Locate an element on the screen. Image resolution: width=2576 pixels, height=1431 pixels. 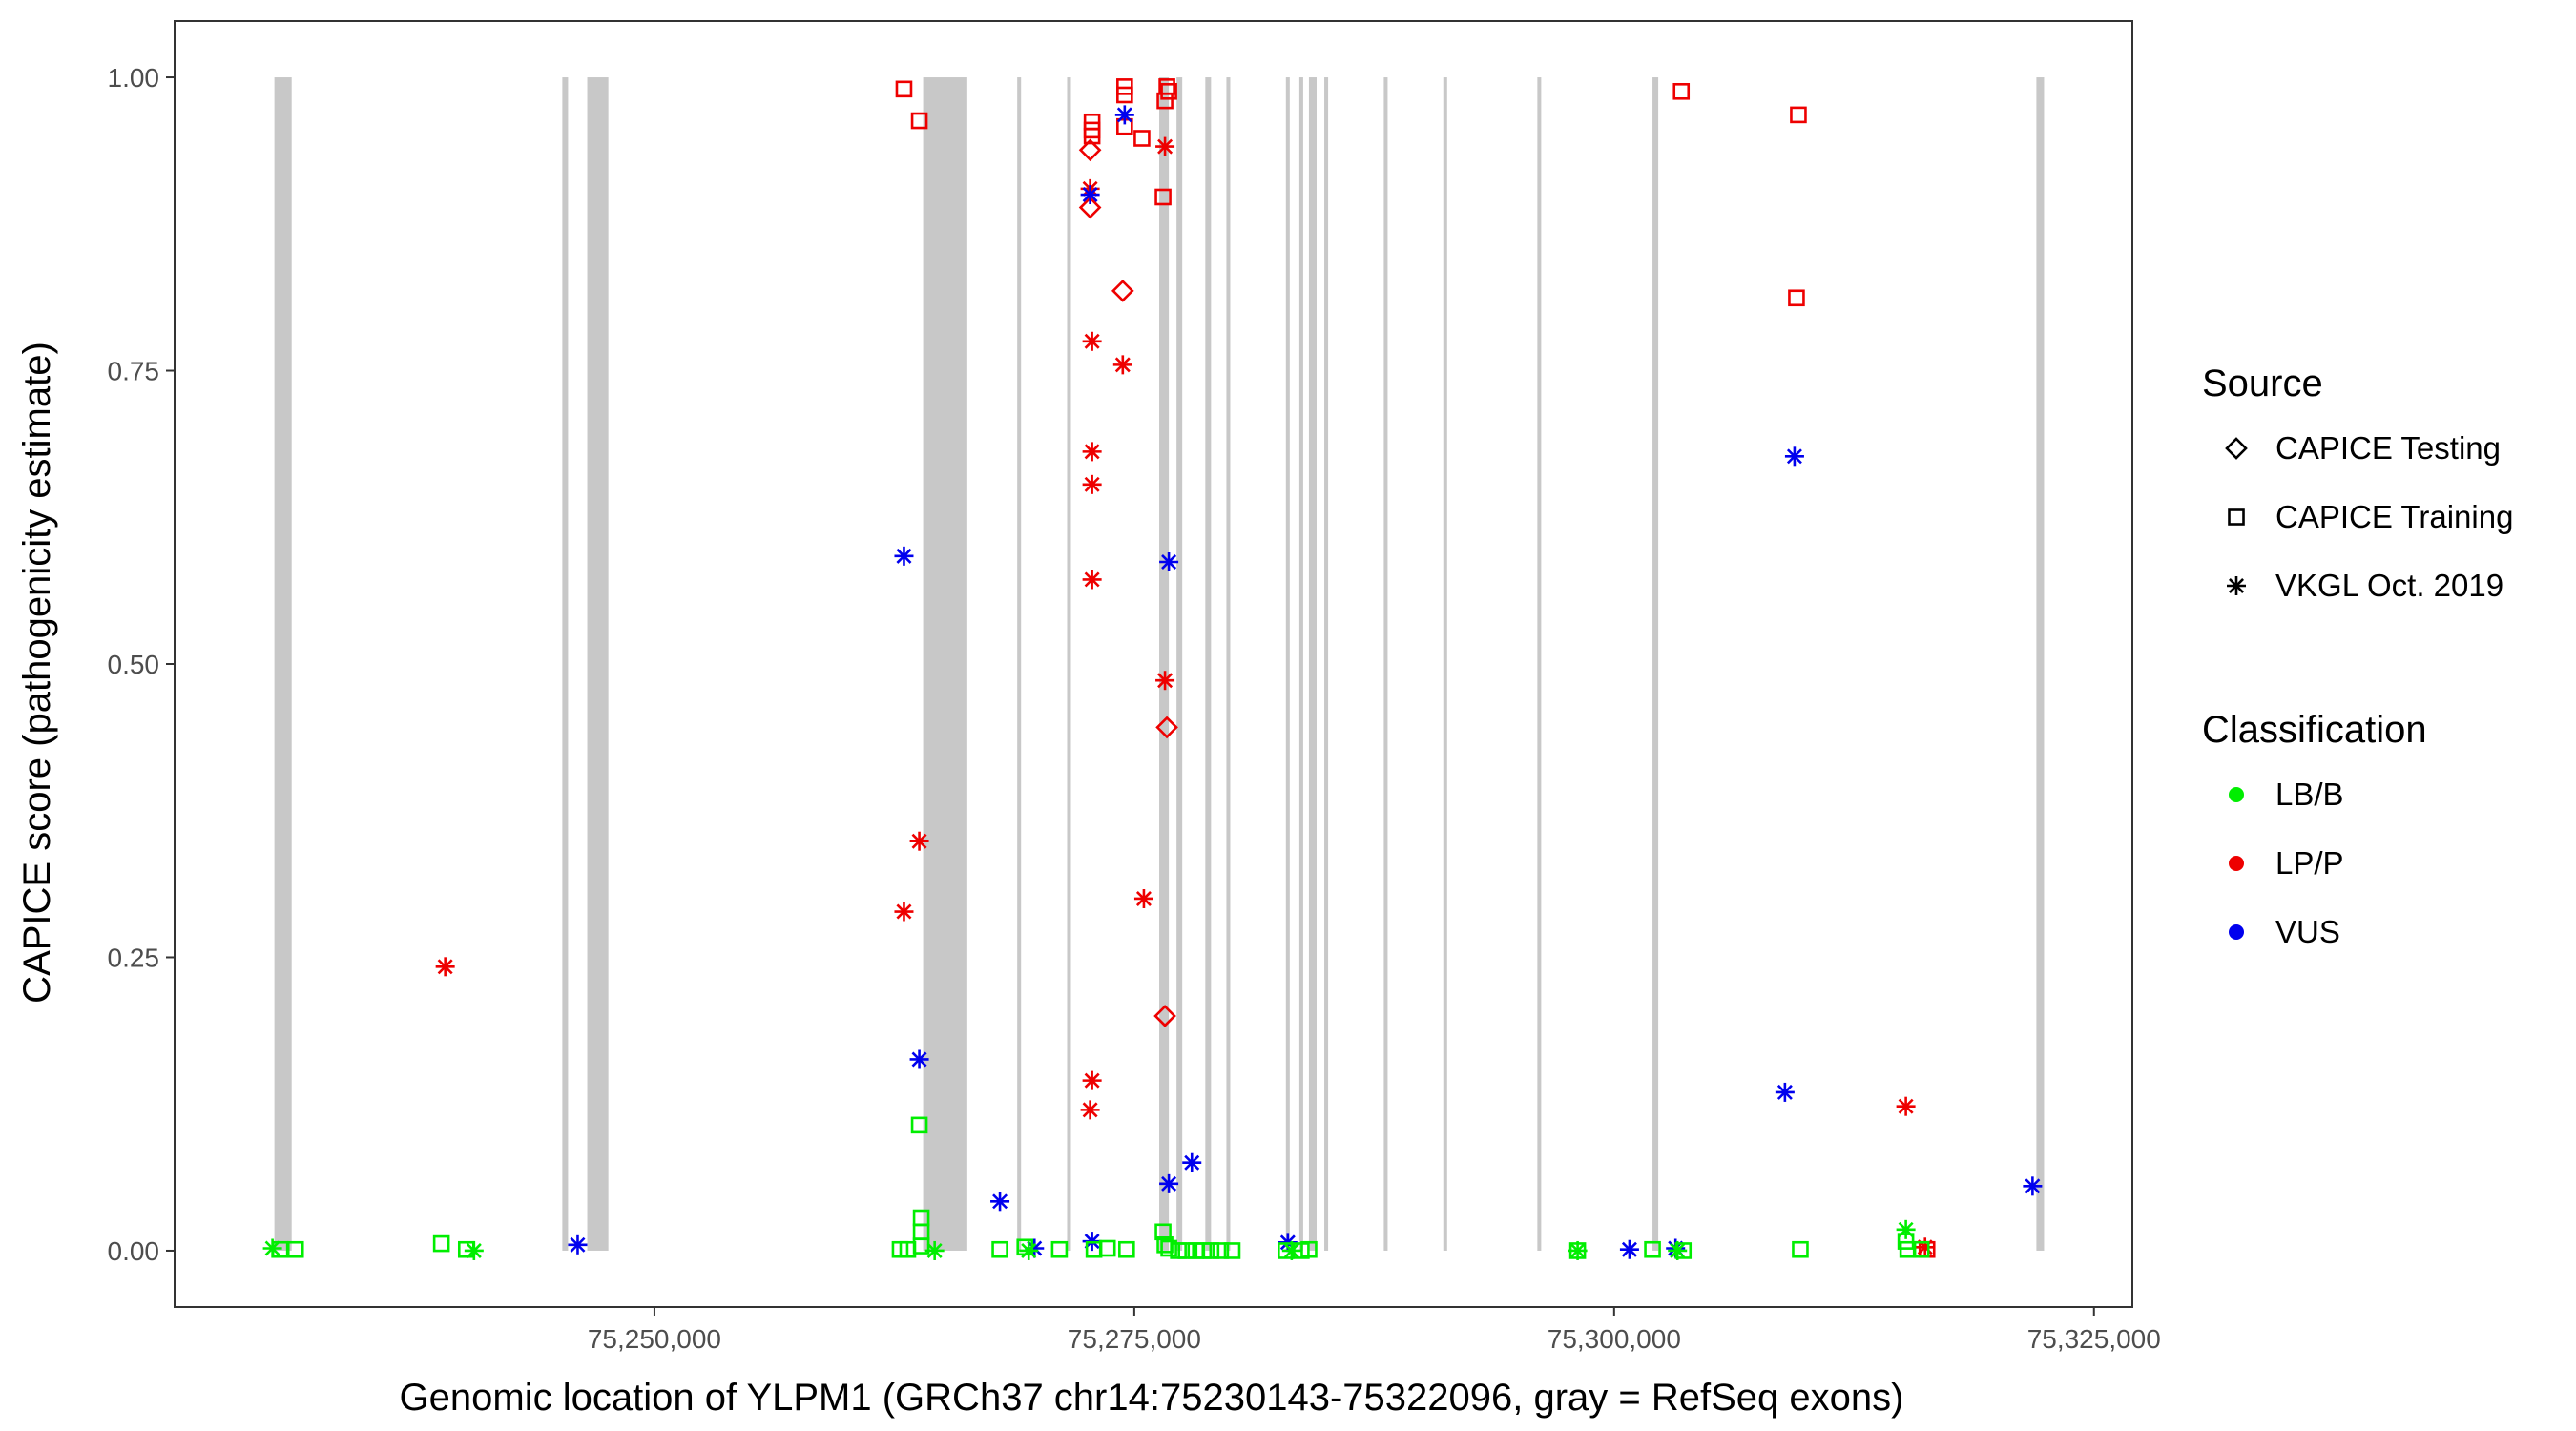
y-tick-label: 0.25 is located at coordinates (134, 957).